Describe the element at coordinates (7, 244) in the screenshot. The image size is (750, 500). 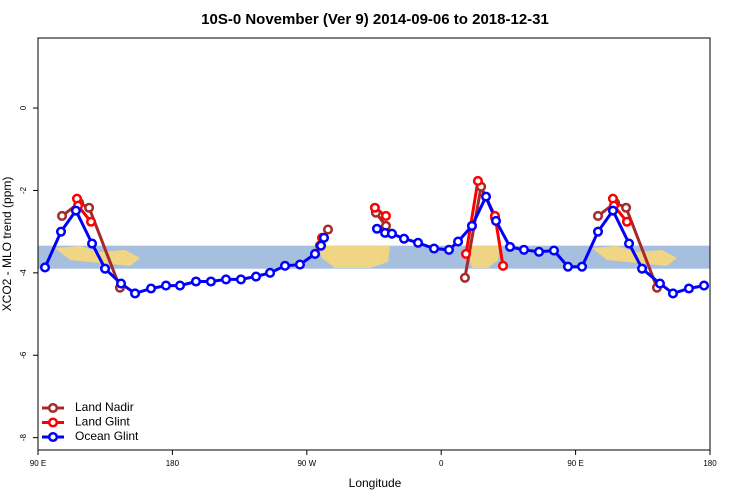
I see `y-axis-label: XCO2 - MLO trend (ppm)` at that location.